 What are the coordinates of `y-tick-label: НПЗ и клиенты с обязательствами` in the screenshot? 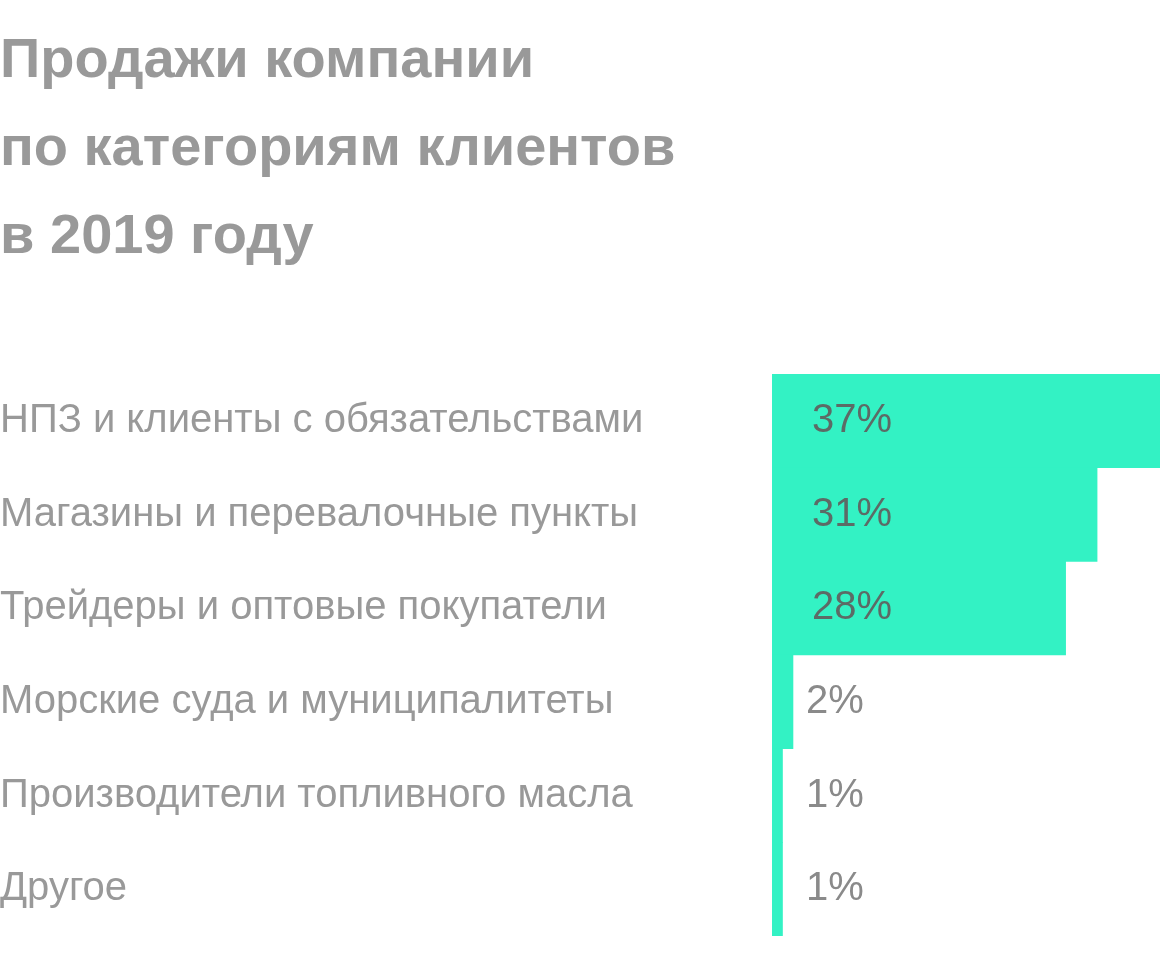 It's located at (322, 417).